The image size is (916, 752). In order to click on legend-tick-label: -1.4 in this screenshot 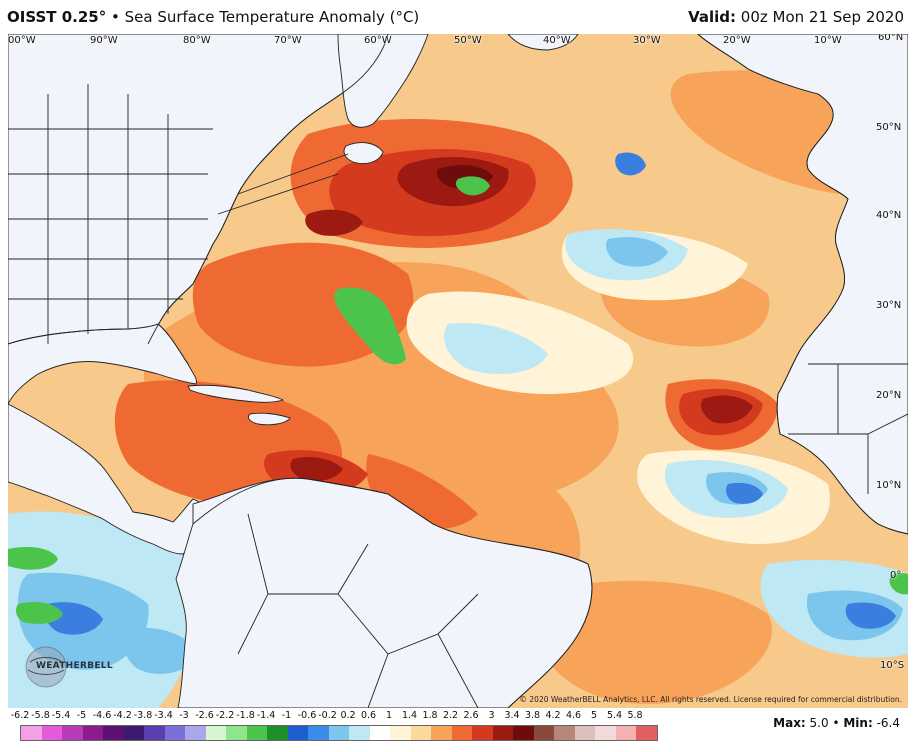, I will do `click(266, 715)`.